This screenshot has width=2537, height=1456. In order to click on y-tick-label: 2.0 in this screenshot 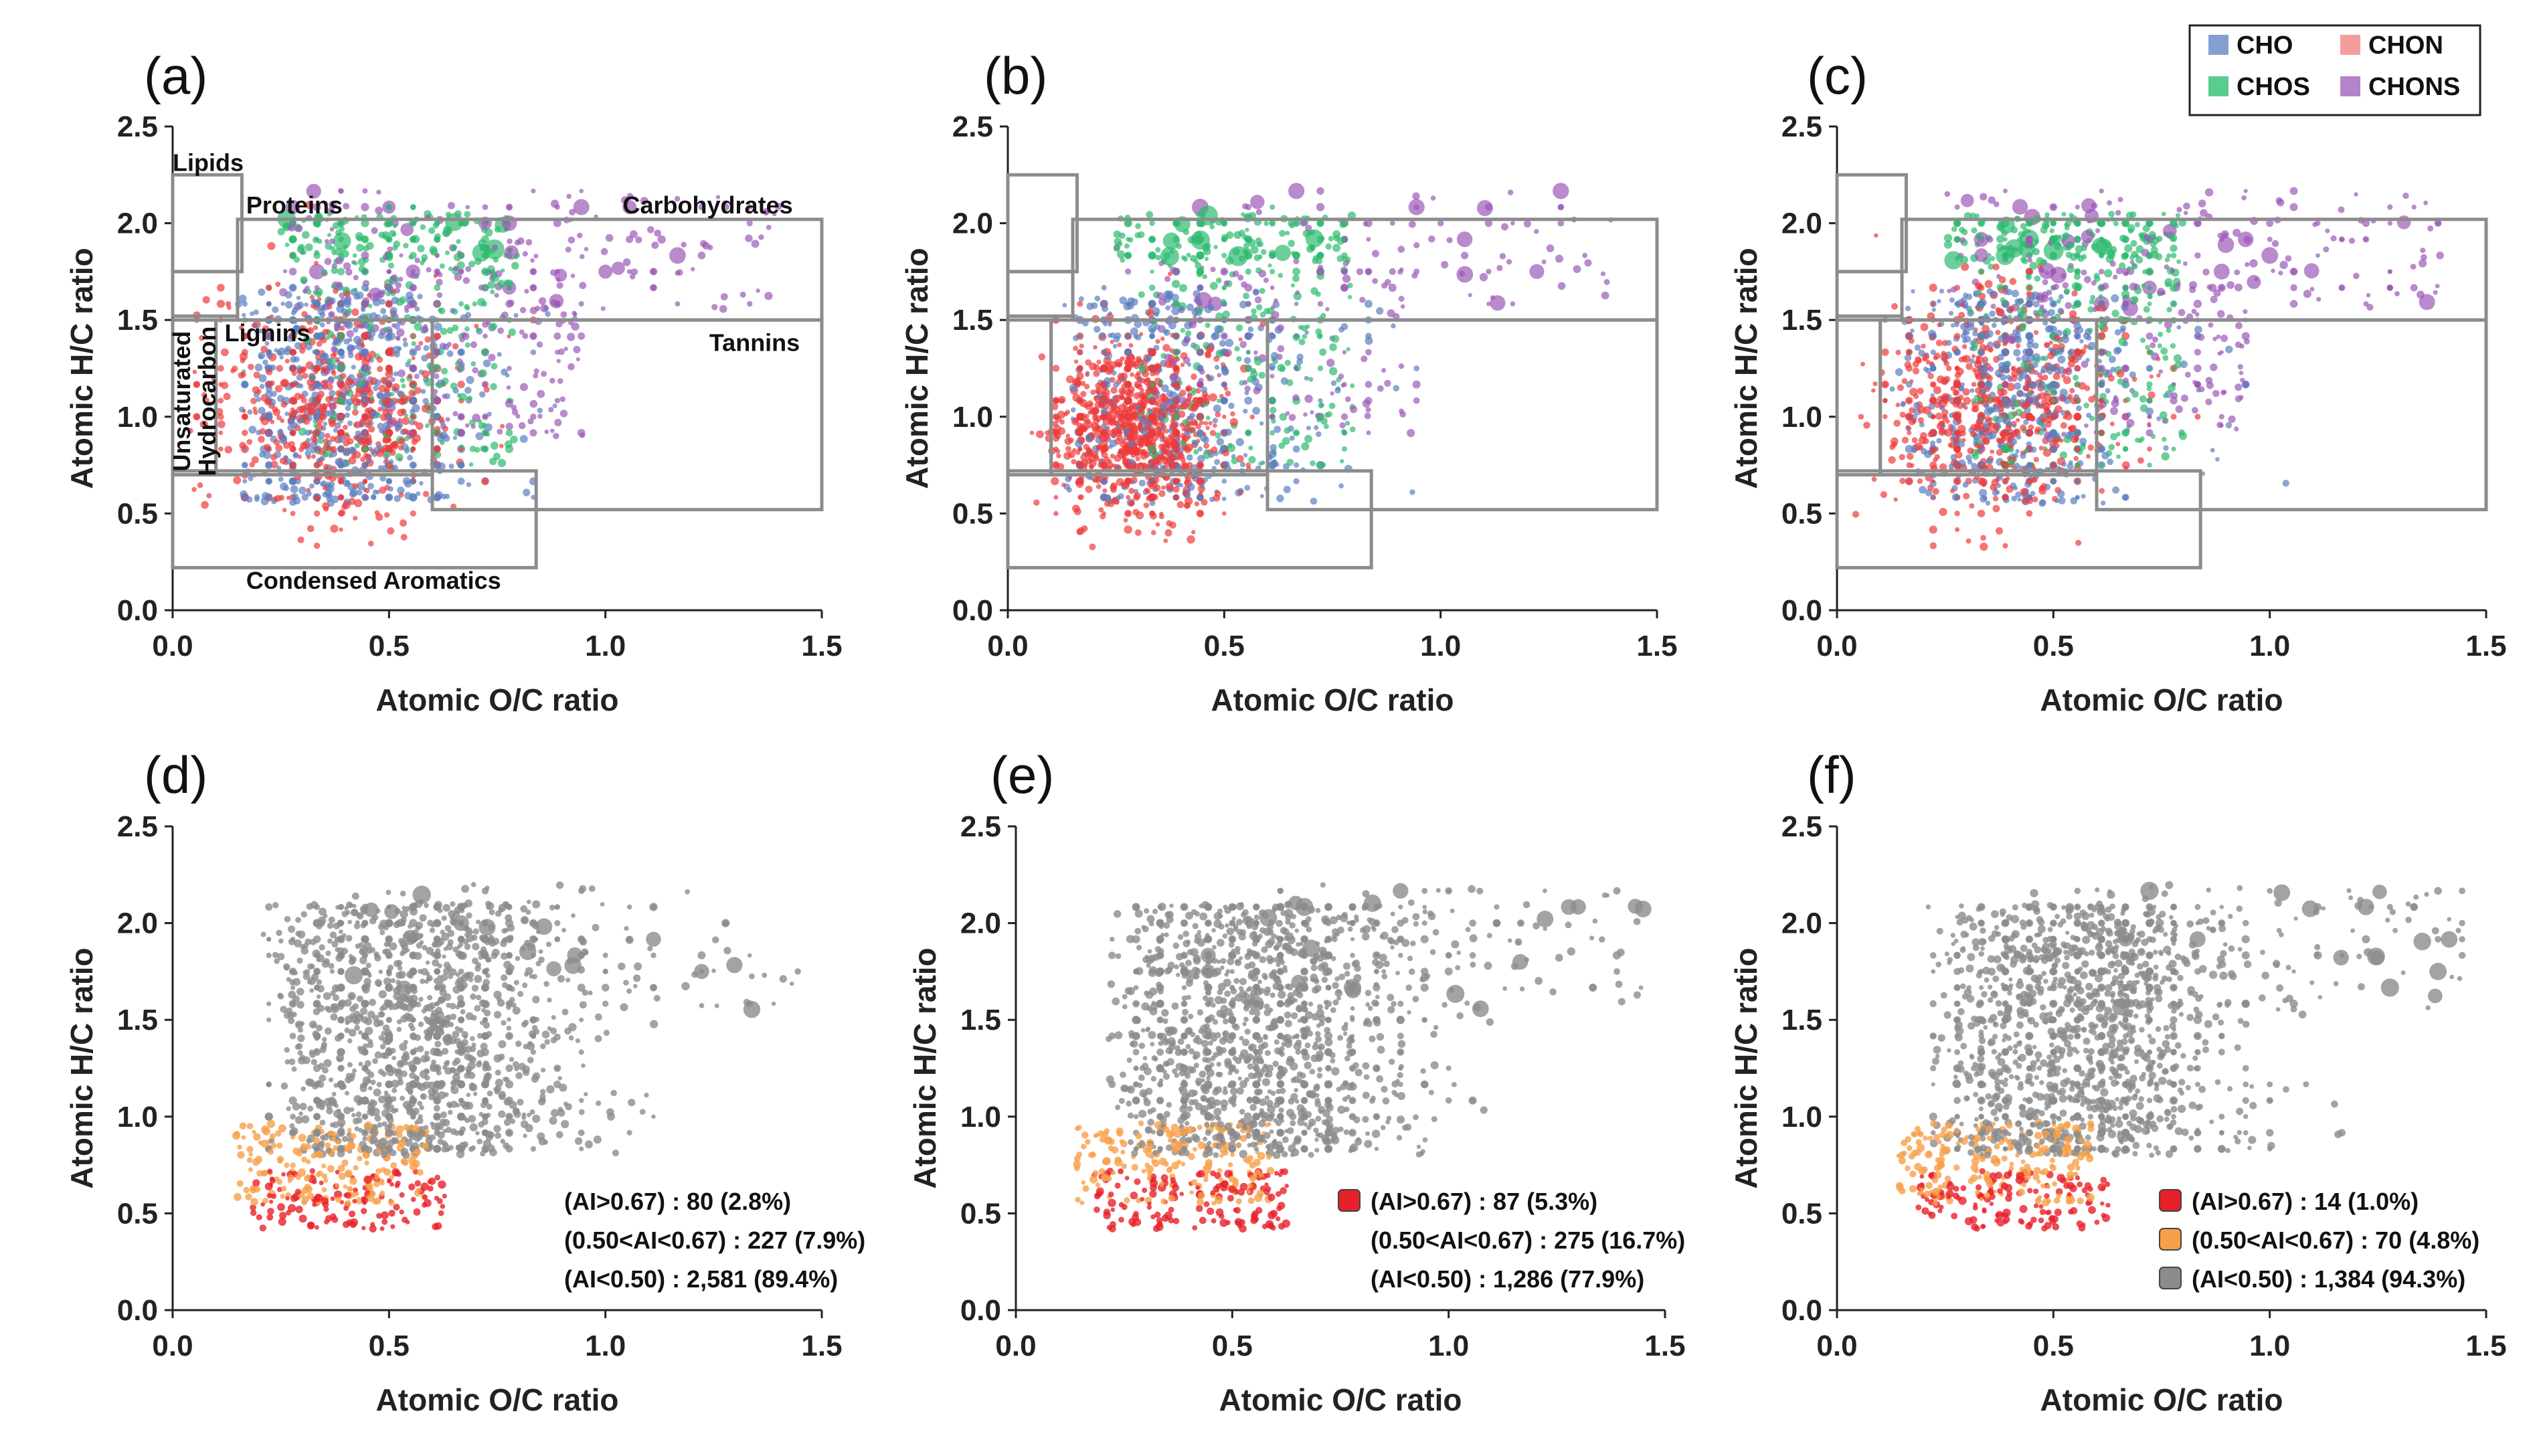, I will do `click(972, 223)`.